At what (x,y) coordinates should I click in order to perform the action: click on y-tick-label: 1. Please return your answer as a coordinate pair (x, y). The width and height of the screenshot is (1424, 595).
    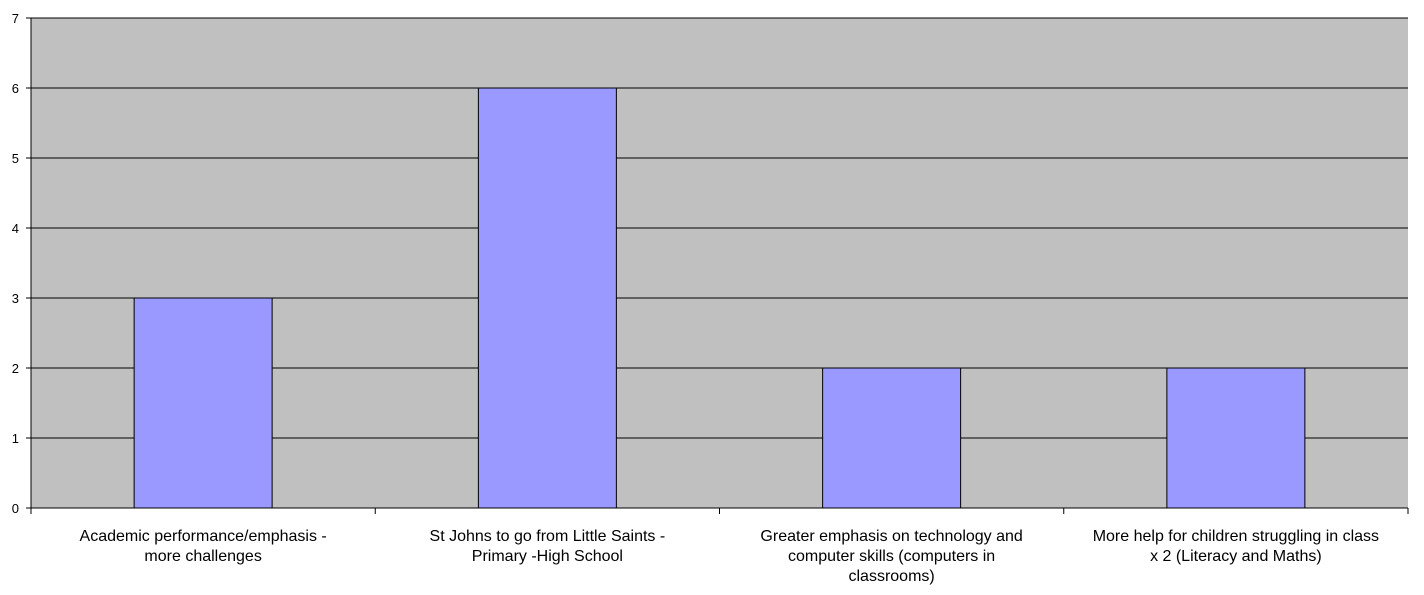
    Looking at the image, I should click on (15, 438).